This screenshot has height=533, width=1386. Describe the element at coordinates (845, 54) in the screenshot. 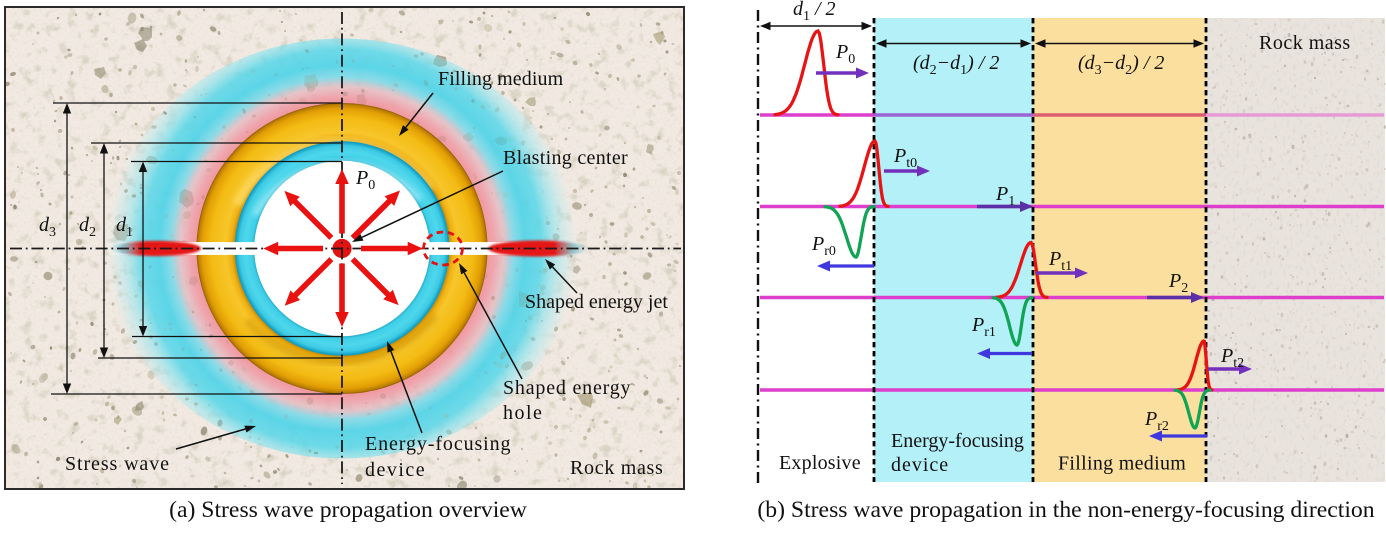

I see `svg-text: P0` at that location.